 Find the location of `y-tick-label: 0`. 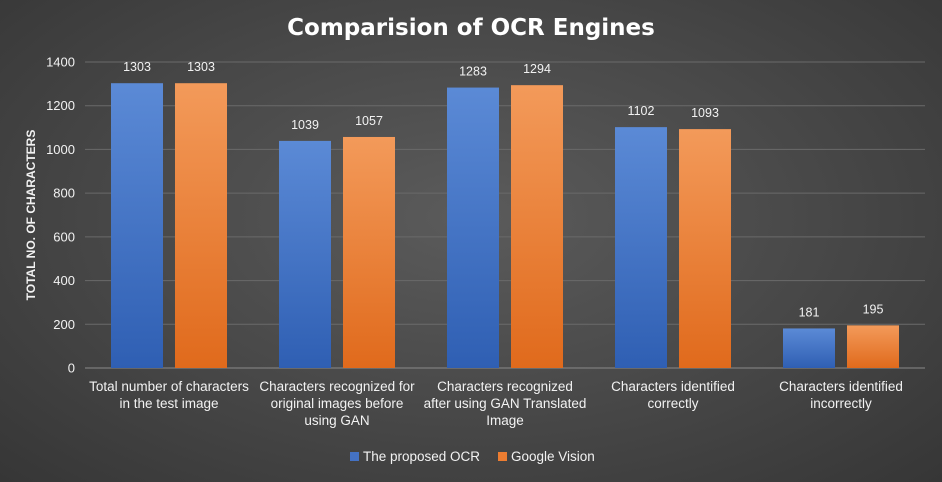

y-tick-label: 0 is located at coordinates (71, 368).